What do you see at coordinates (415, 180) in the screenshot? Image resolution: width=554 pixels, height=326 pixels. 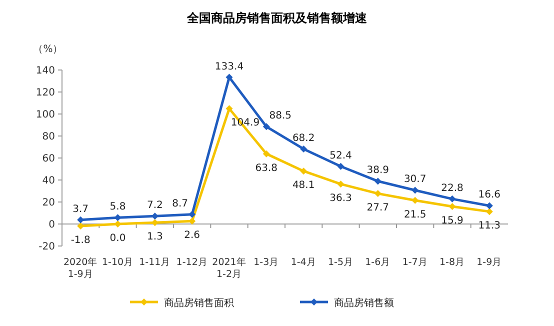 I see `data-label: 30.7` at bounding box center [415, 180].